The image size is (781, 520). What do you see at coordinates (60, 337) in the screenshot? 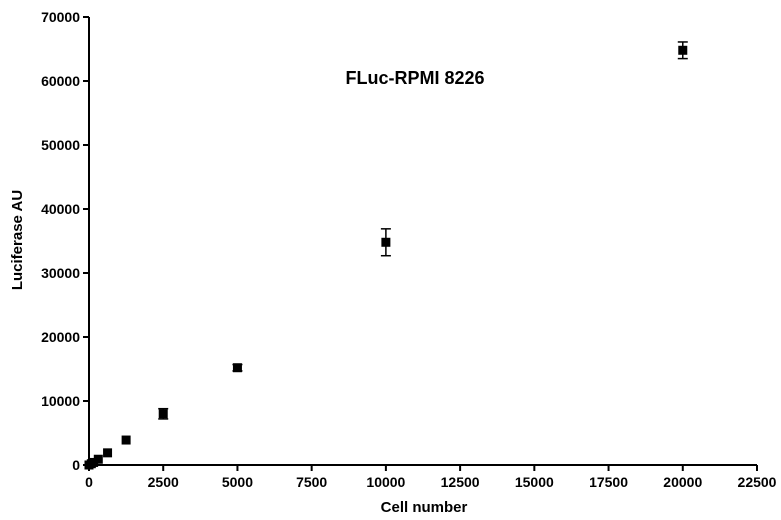
I see `y-tick-label: 20000` at bounding box center [60, 337].